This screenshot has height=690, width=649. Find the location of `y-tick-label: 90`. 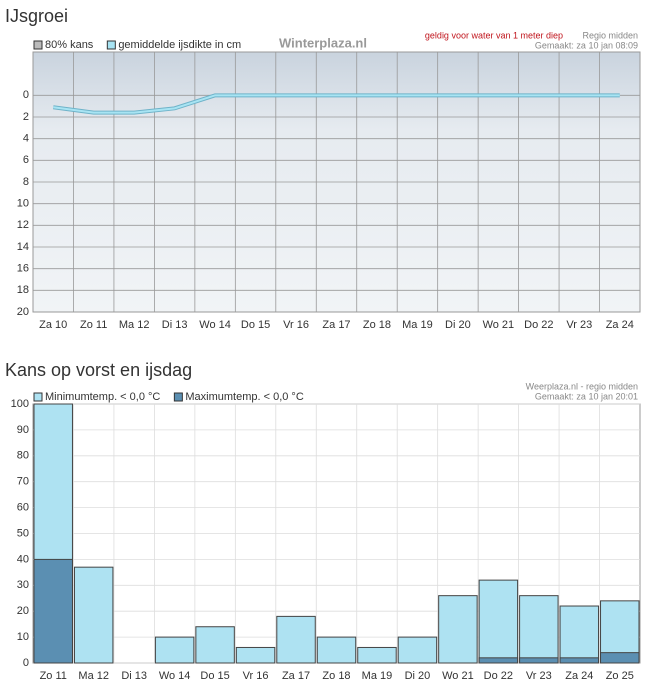

y-tick-label: 90 is located at coordinates (23, 430).